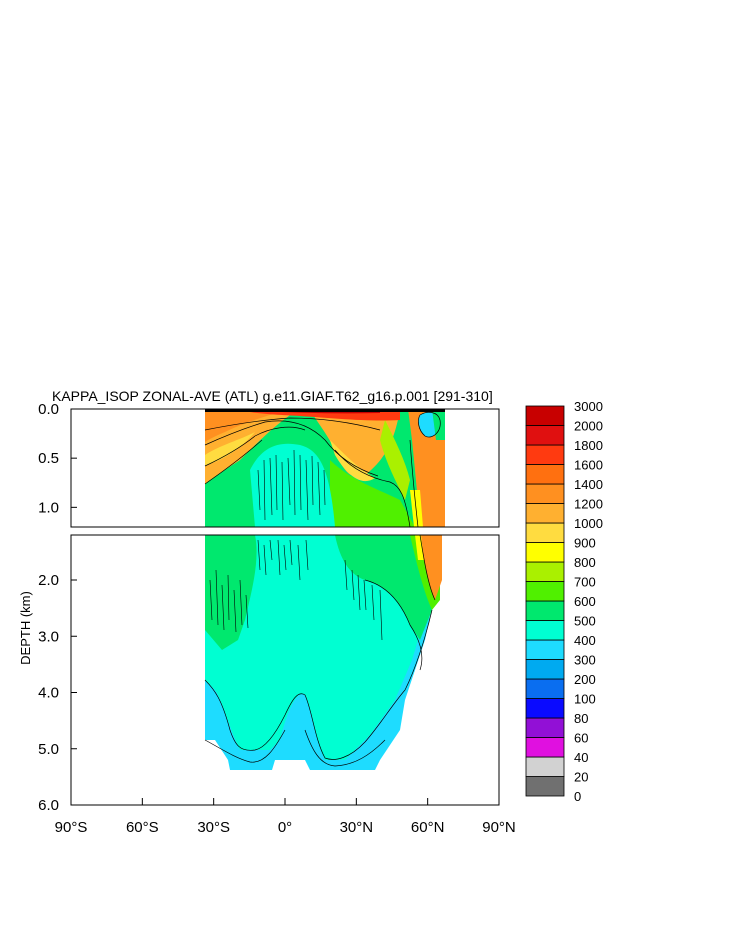  Describe the element at coordinates (585, 640) in the screenshot. I see `colorbar-label: 400` at that location.